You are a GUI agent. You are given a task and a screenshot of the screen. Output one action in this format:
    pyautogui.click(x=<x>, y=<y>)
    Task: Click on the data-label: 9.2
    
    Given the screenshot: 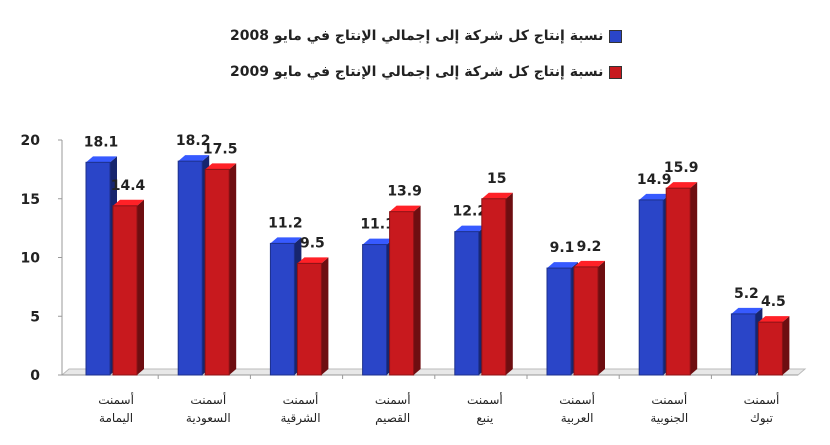 What is the action you would take?
    pyautogui.click(x=589, y=247)
    